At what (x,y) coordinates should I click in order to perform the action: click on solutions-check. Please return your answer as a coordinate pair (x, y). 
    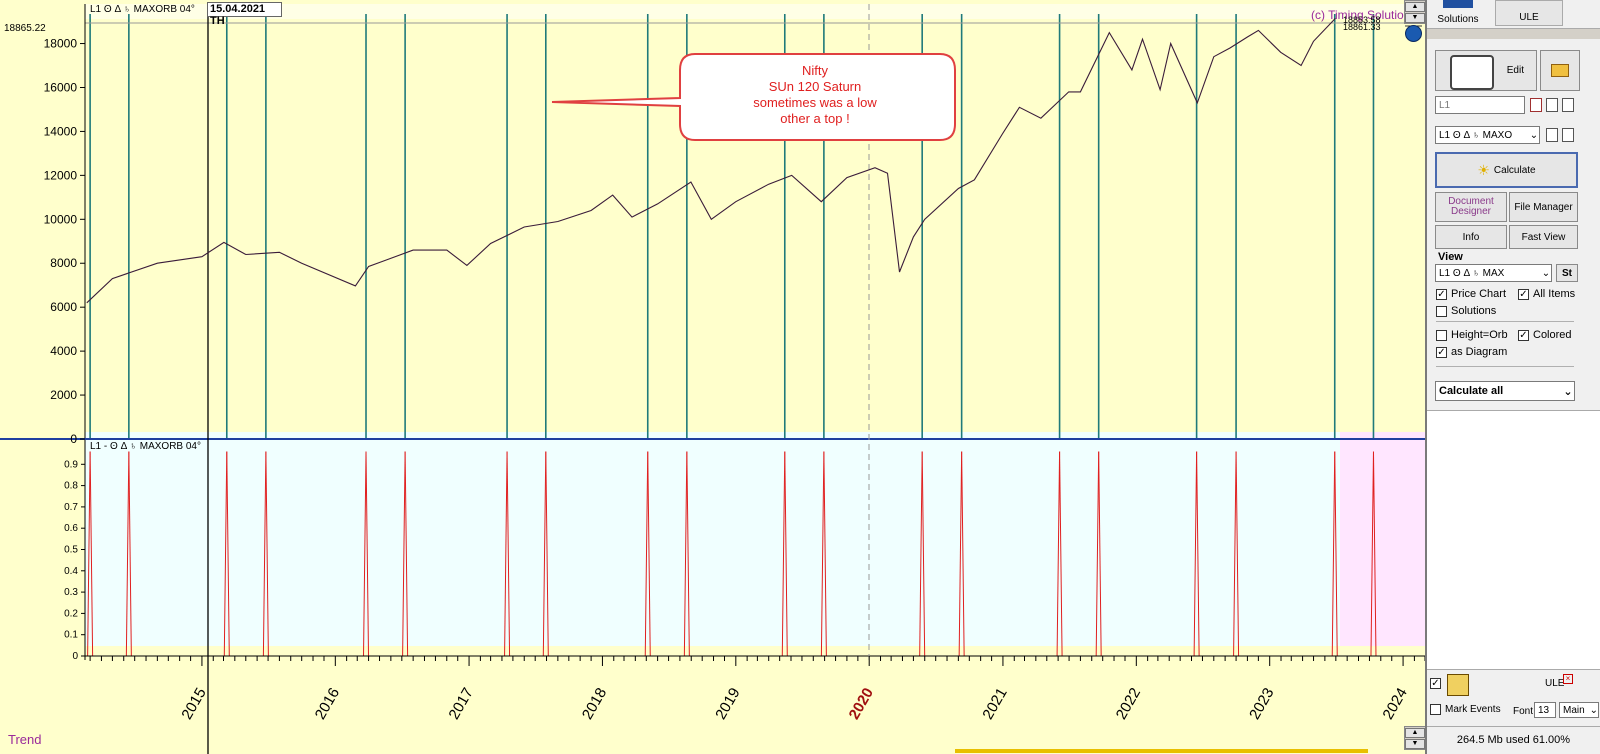
    Looking at the image, I should click on (1441, 311).